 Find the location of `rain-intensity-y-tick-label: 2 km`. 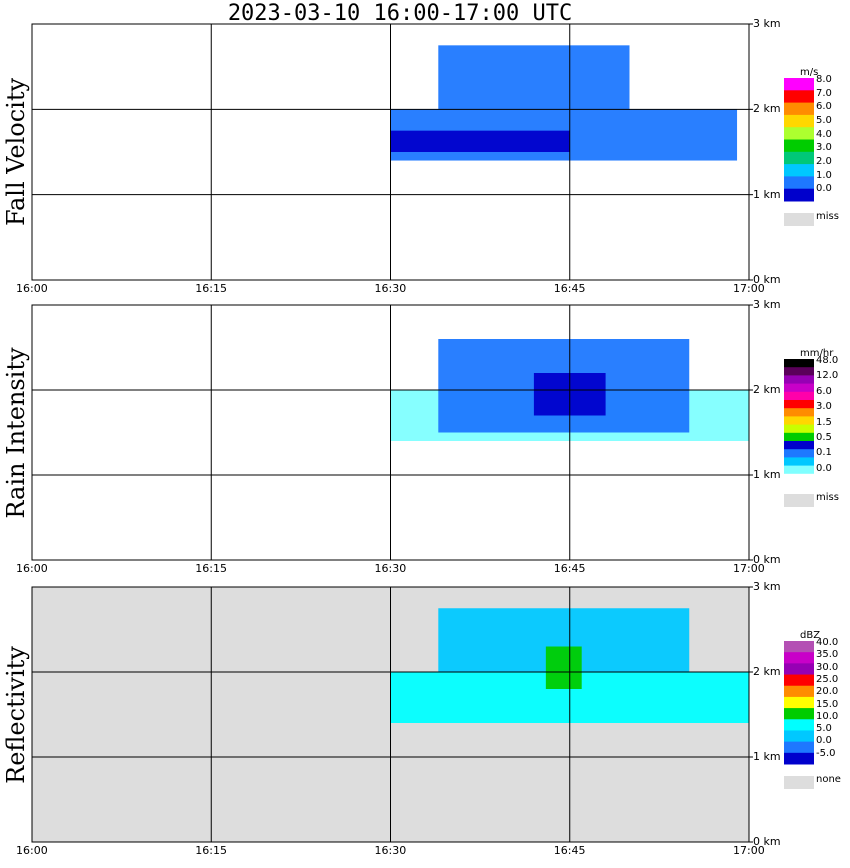

rain-intensity-y-tick-label: 2 km is located at coordinates (767, 389).